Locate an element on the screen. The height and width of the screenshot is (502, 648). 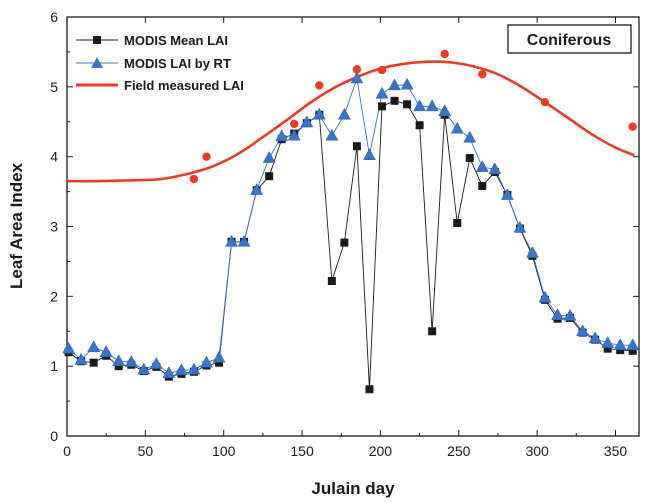
x-tick-label: 50 is located at coordinates (146, 451).